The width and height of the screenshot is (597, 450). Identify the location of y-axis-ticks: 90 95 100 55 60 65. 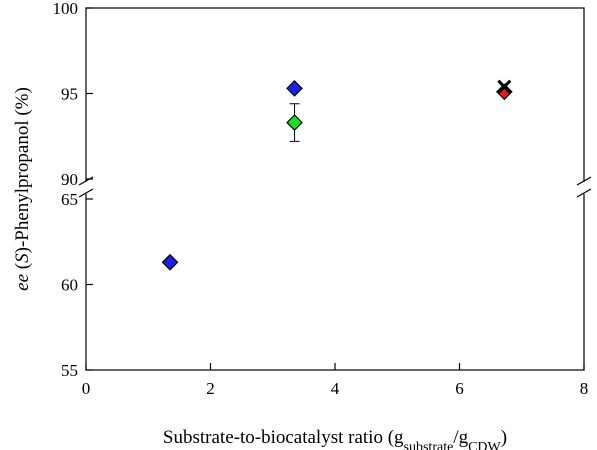
(73, 190).